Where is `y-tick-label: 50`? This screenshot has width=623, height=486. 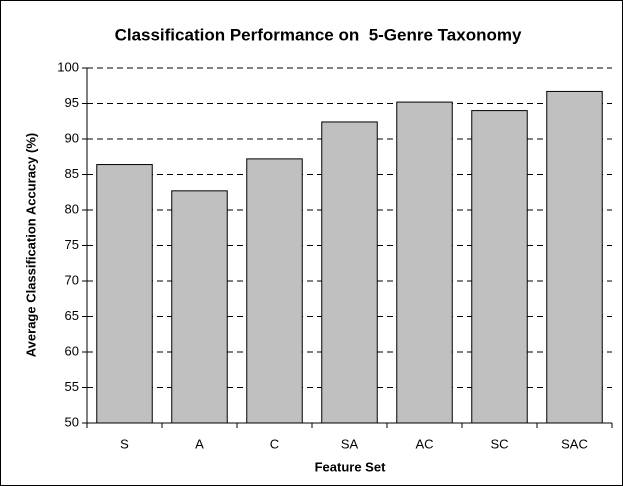
y-tick-label: 50 is located at coordinates (72, 421).